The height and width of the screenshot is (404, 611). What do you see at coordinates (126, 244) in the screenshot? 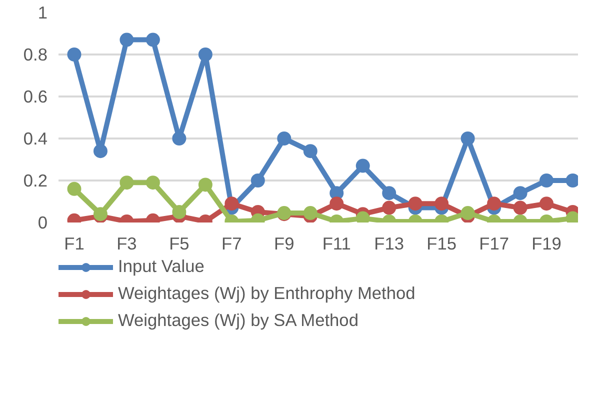
I see `x-tick-label: F3` at bounding box center [126, 244].